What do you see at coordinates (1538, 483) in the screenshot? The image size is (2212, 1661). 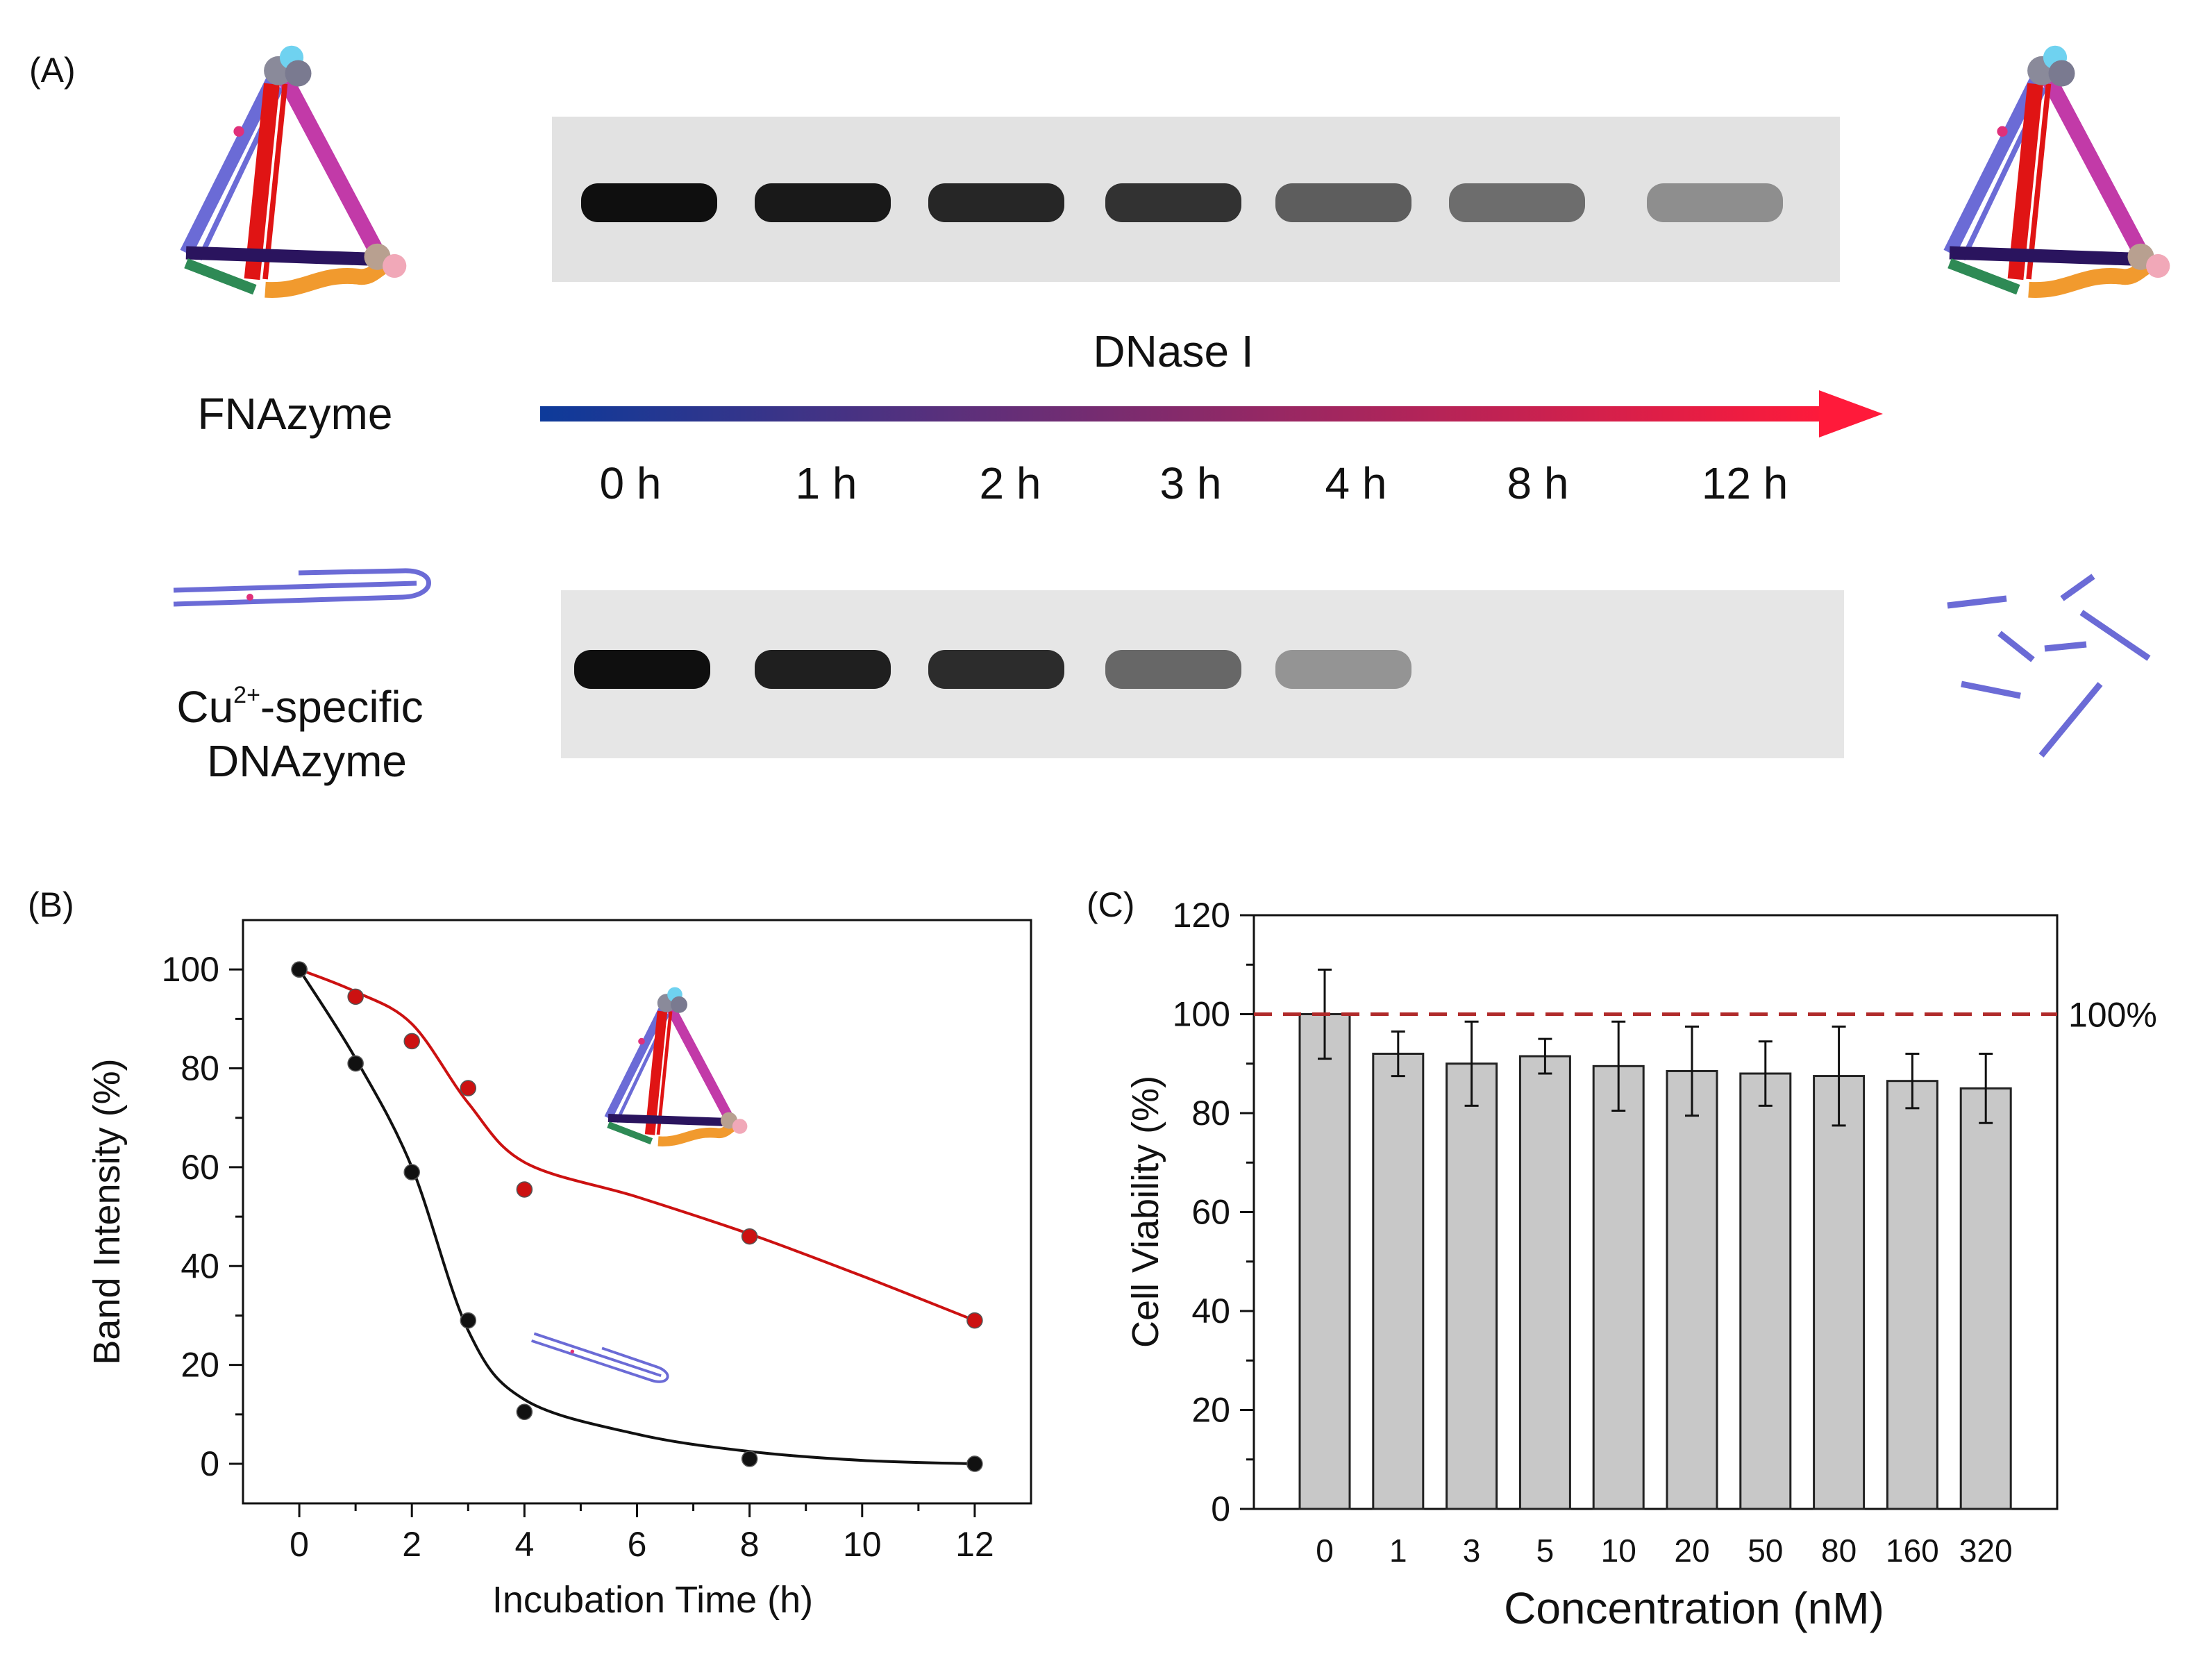 I see `time-label-5: 8 h` at bounding box center [1538, 483].